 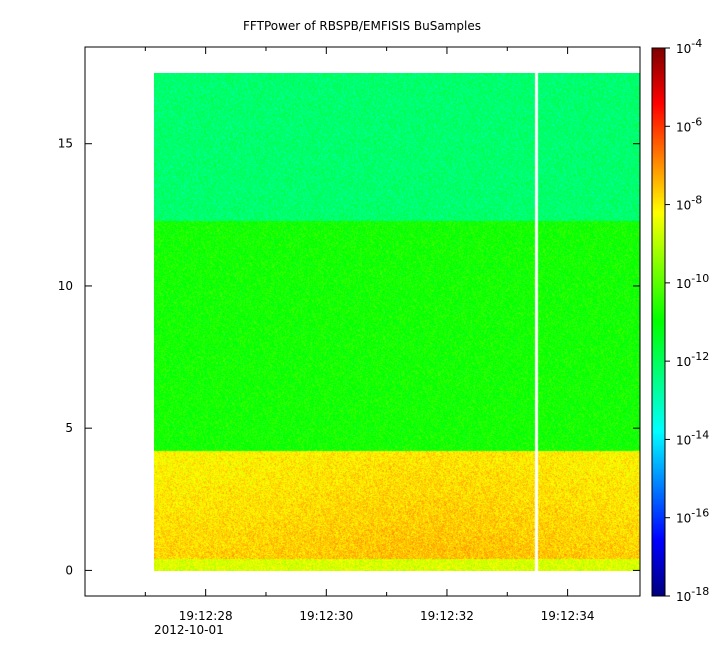 I want to click on colorbar-tick-label: 10⁻¹⁴, so click(x=692, y=437).